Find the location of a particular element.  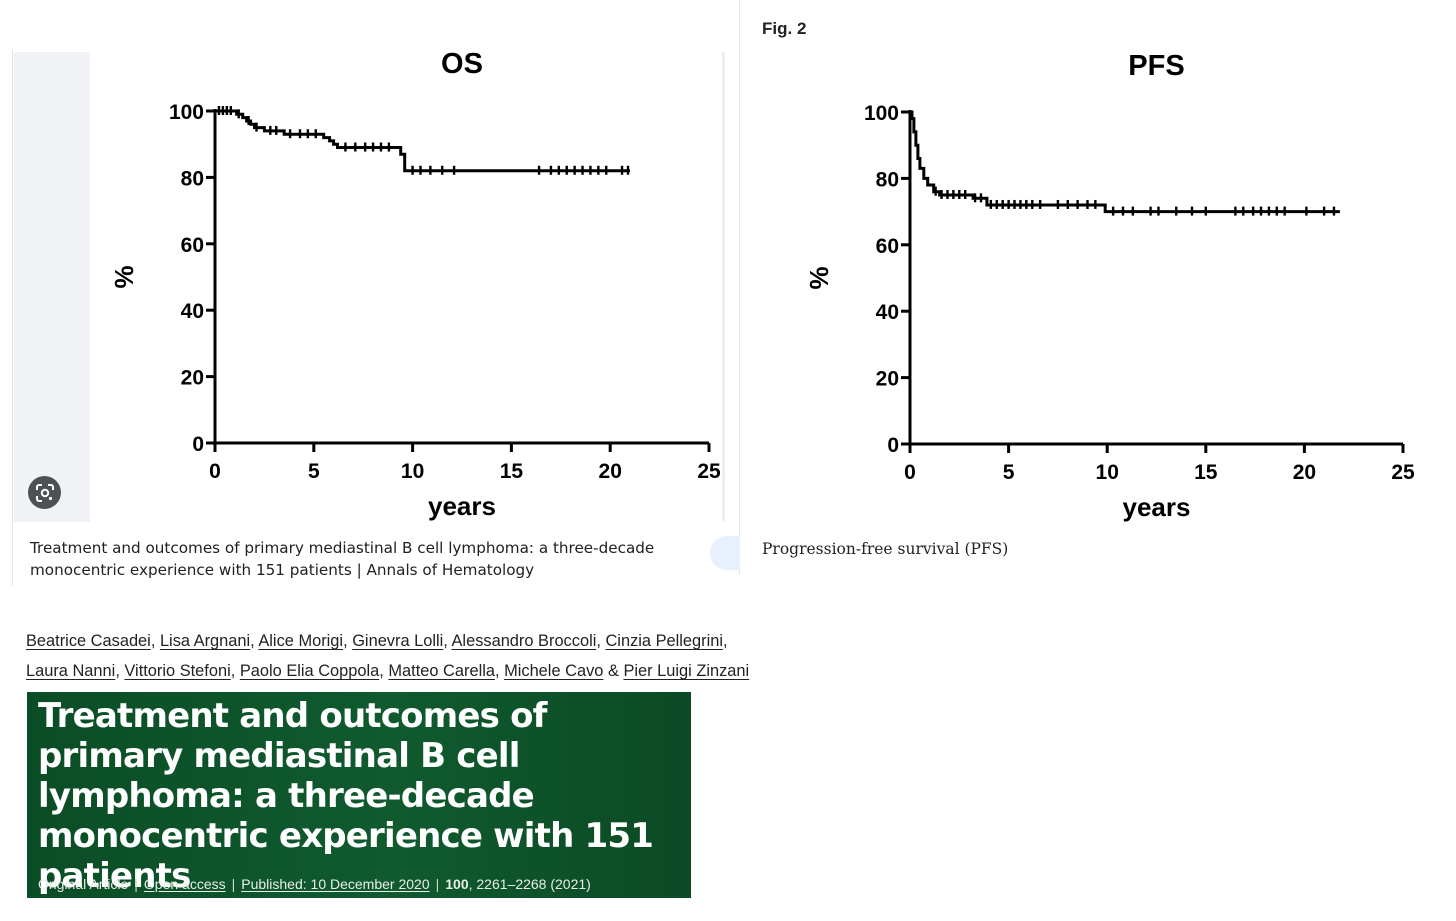

figure-caption: Progression-free survival (PFS) is located at coordinates (885, 549).